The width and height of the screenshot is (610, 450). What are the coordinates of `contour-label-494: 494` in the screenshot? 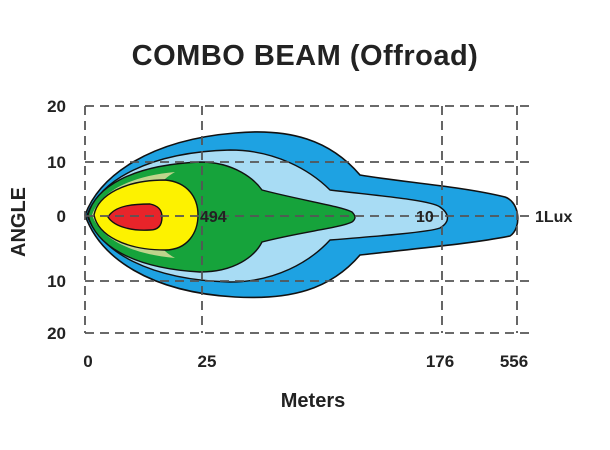 It's located at (213, 217).